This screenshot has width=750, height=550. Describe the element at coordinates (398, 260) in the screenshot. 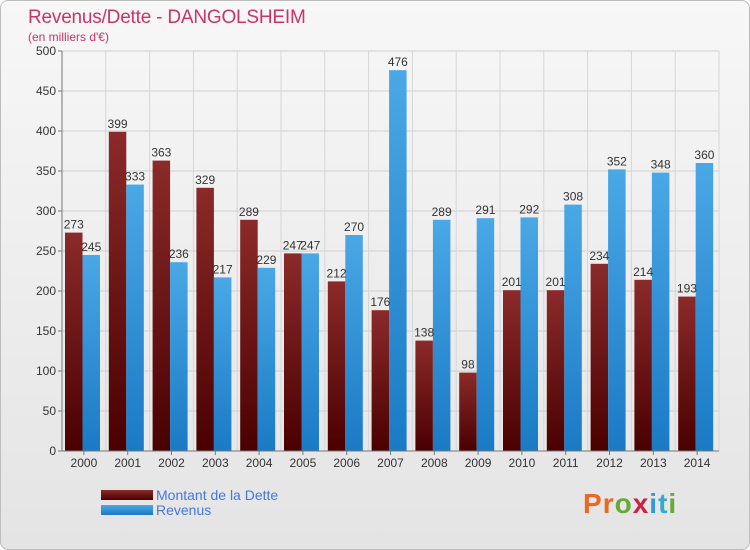

I see `bar-revenue-2007` at that location.